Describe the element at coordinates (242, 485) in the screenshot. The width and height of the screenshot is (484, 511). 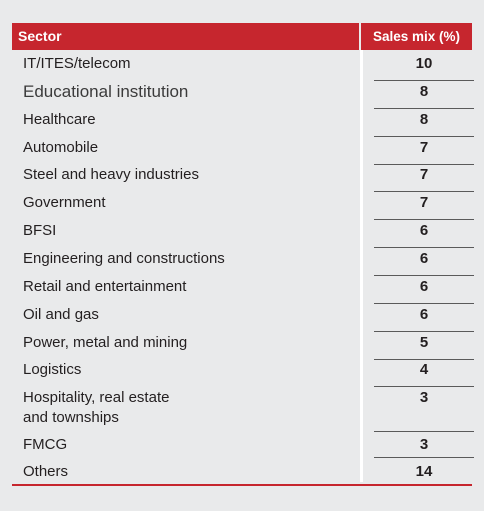
I see `table-bottom-rule` at that location.